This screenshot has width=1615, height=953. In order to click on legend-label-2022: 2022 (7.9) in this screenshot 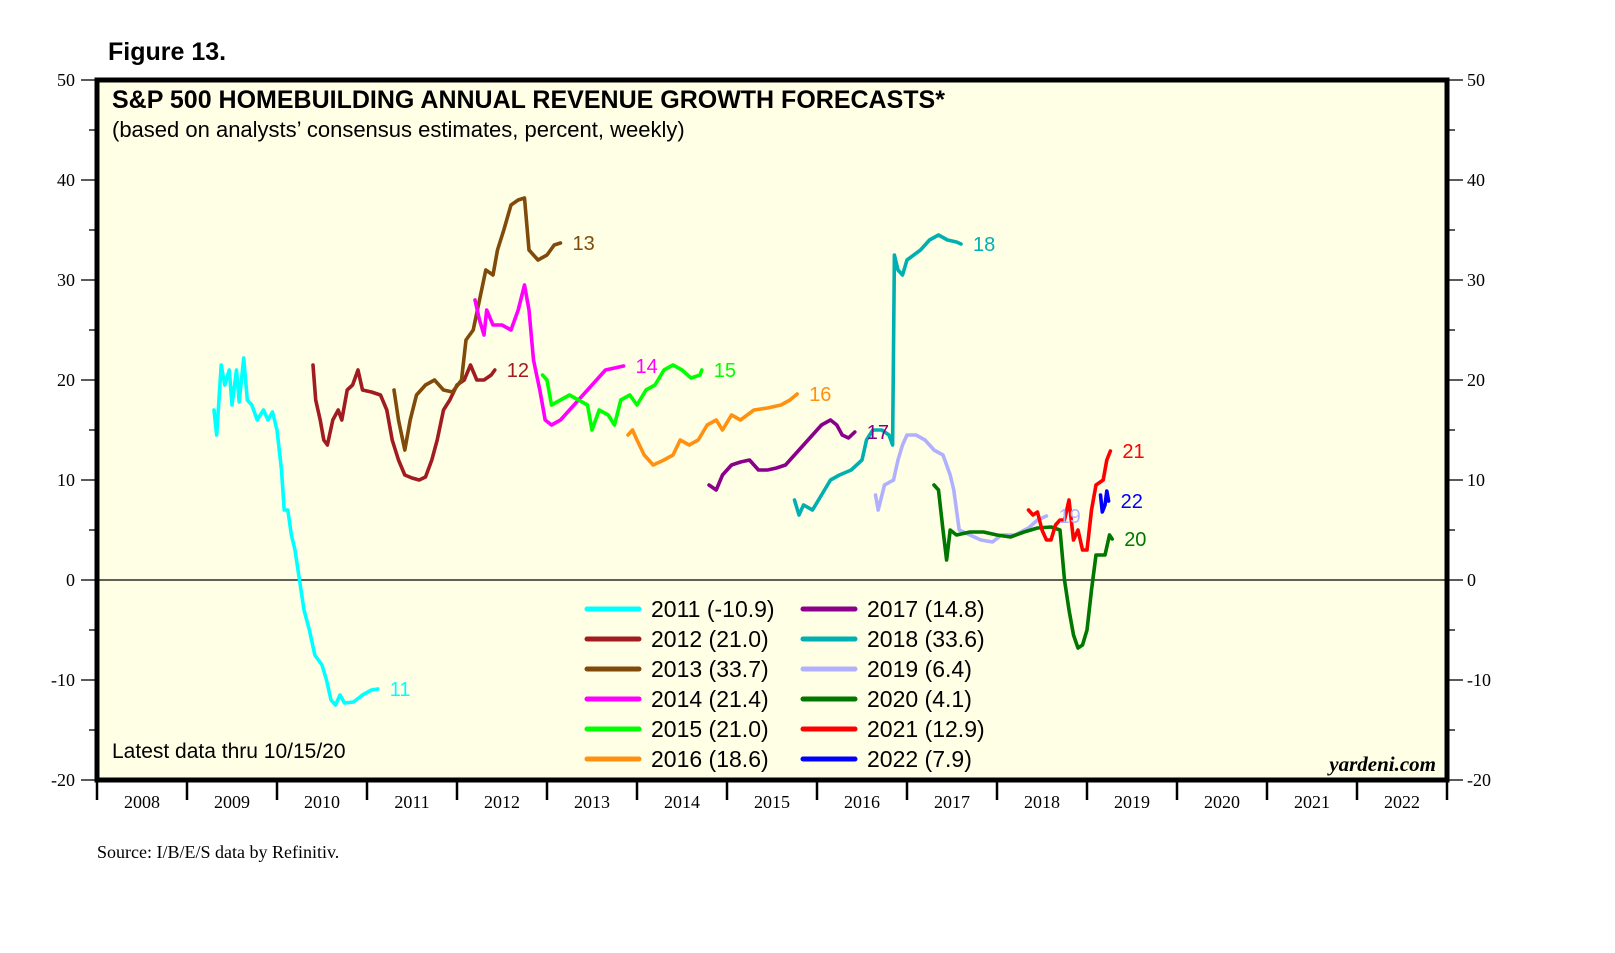, I will do `click(919, 759)`.